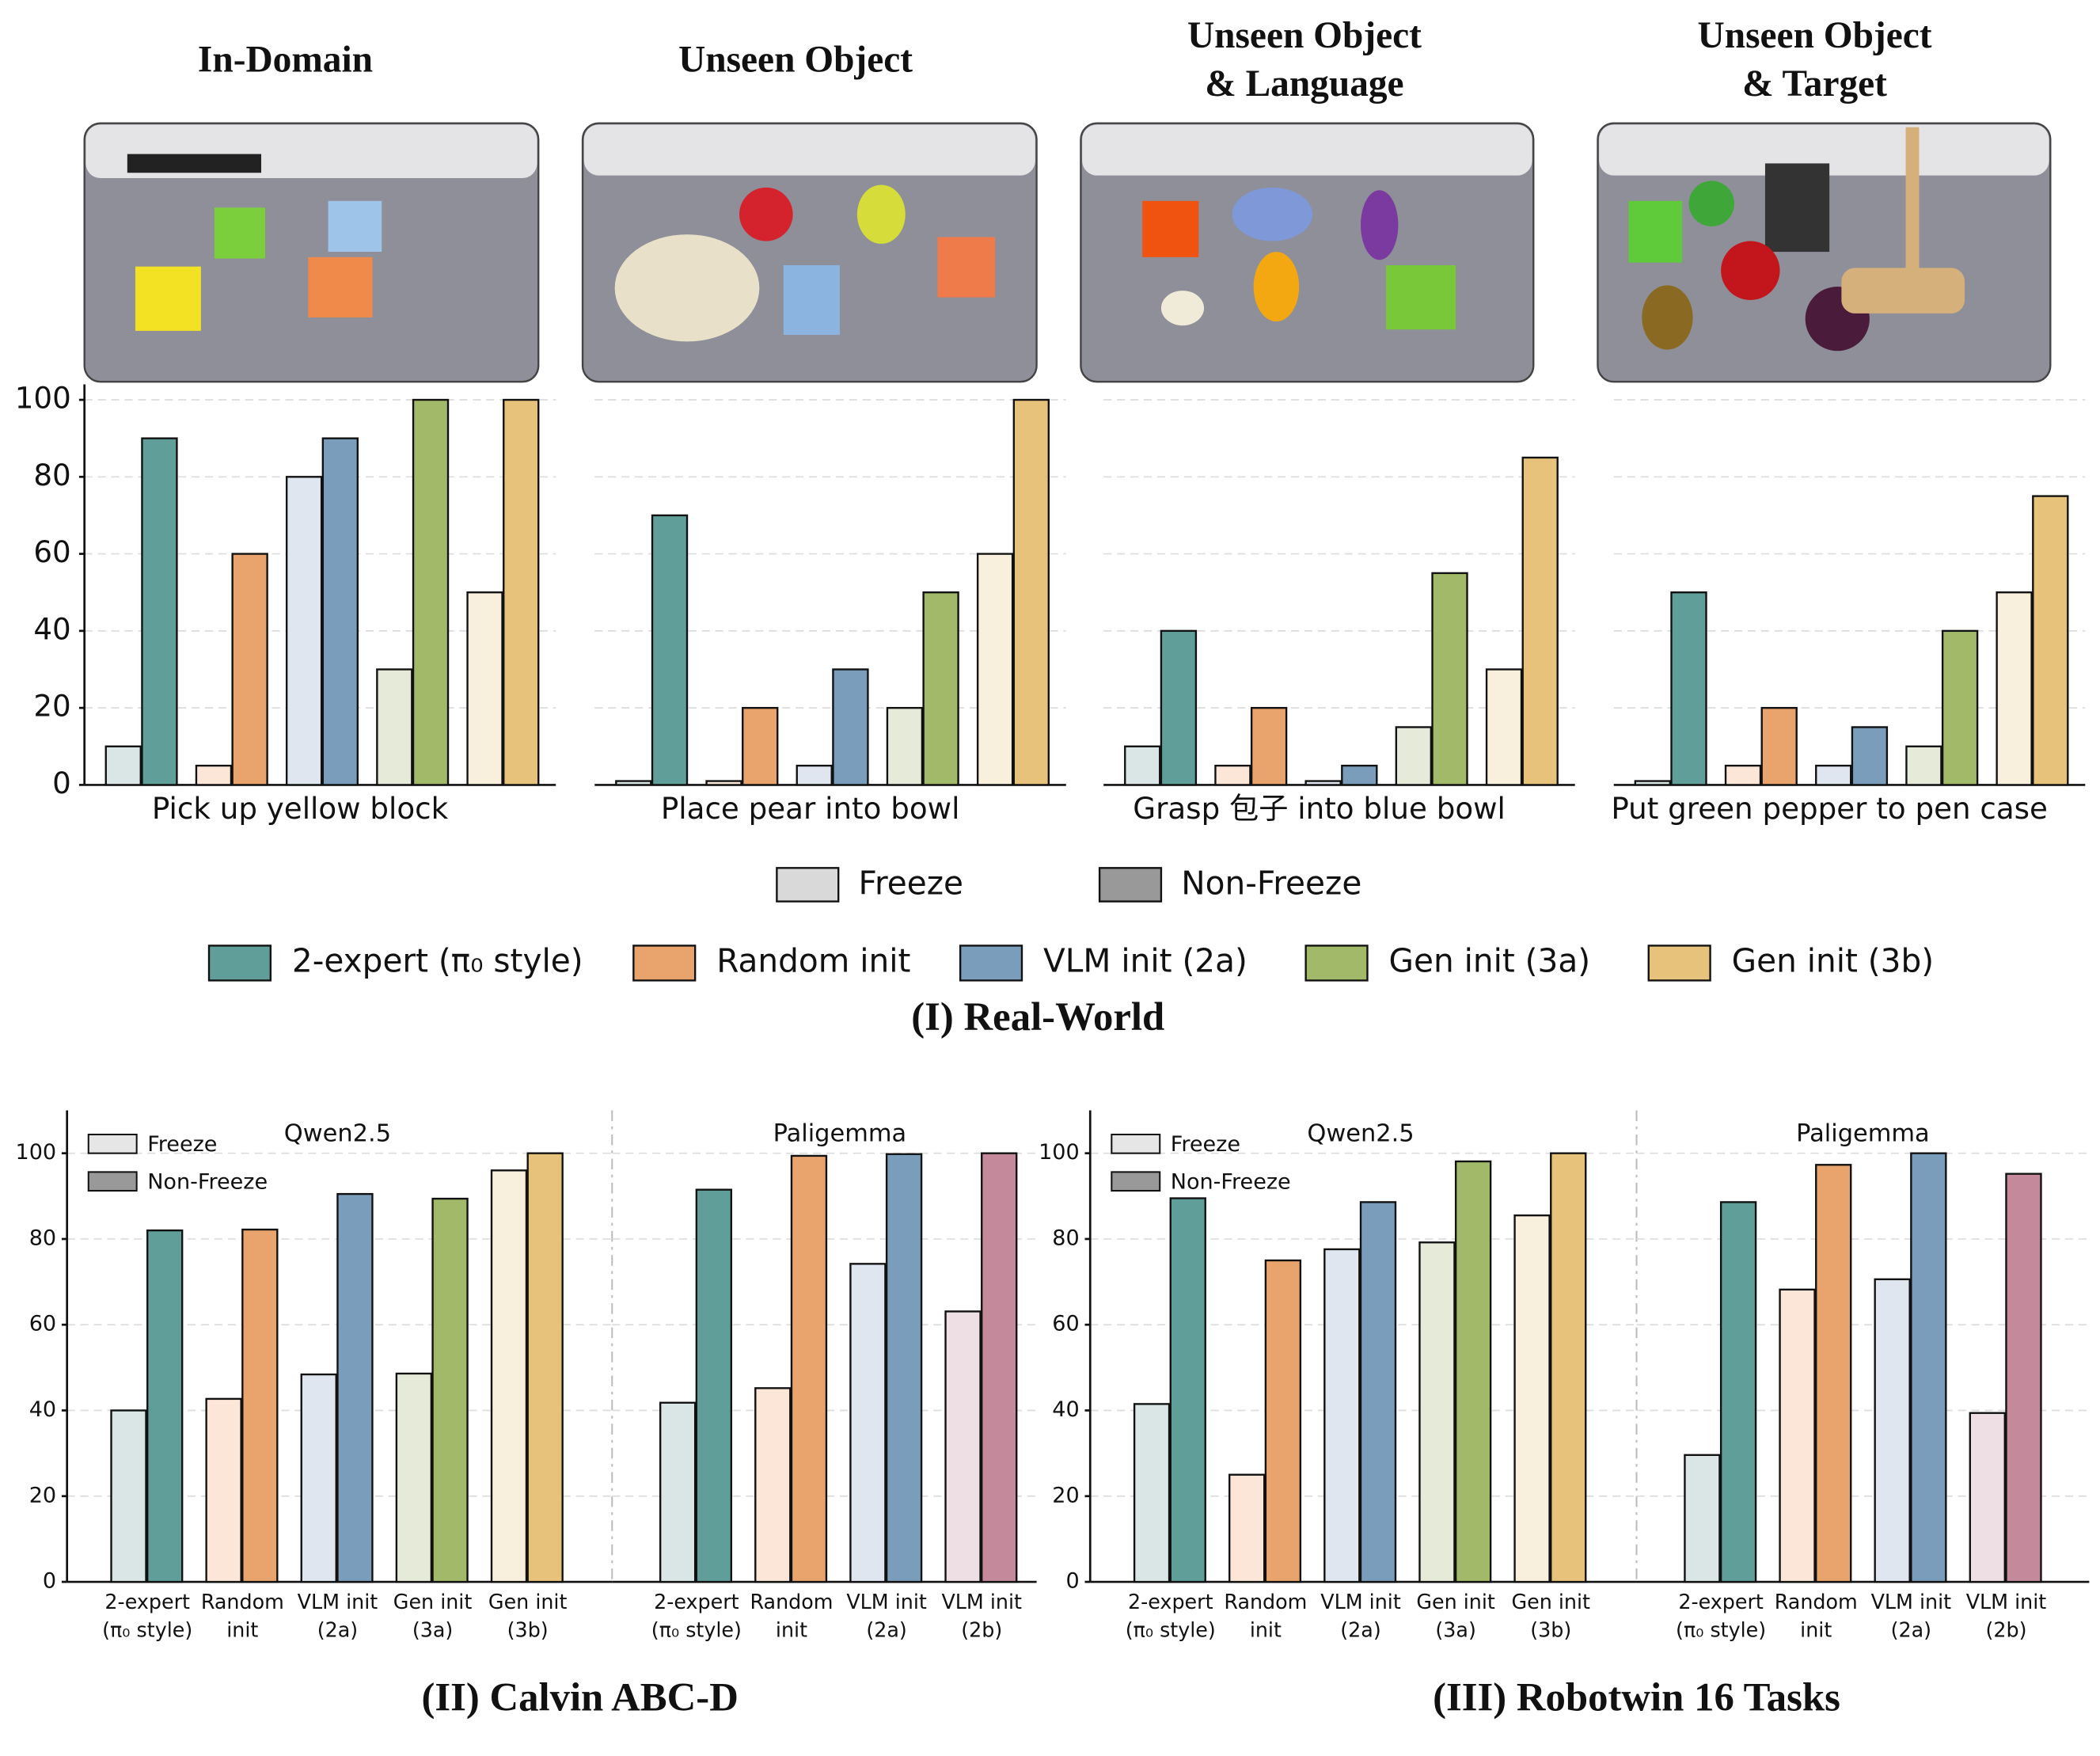 The image size is (2100, 1756). Describe the element at coordinates (813, 960) in the screenshot. I see `legend-label: Random init` at that location.